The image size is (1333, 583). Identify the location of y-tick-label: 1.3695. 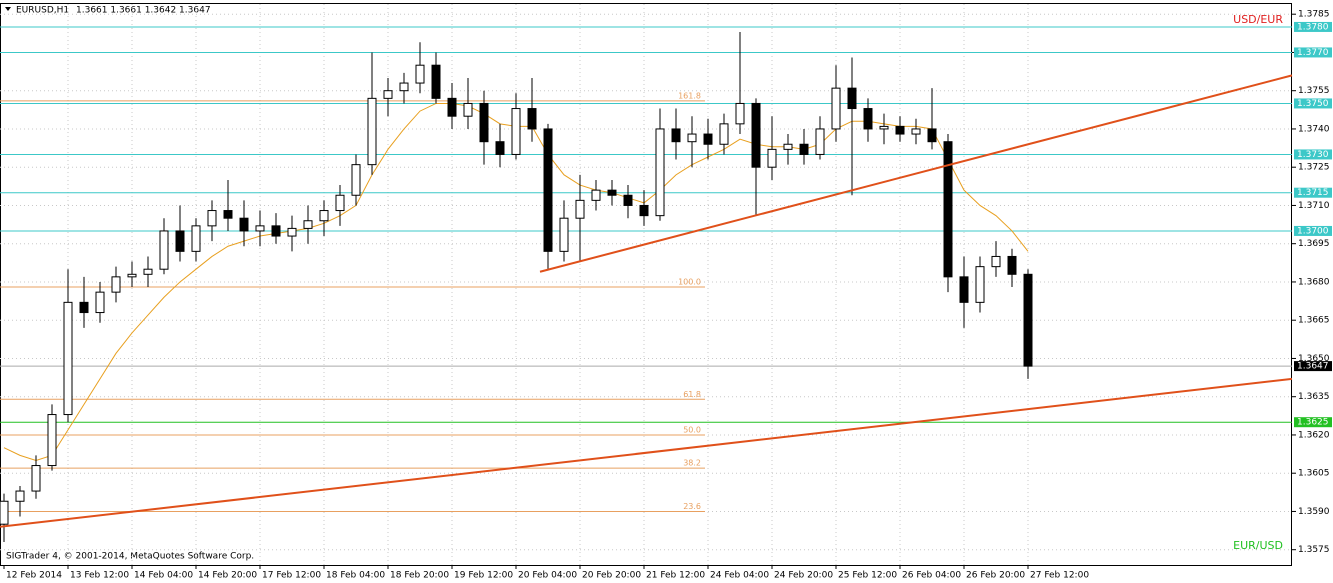
(1314, 244).